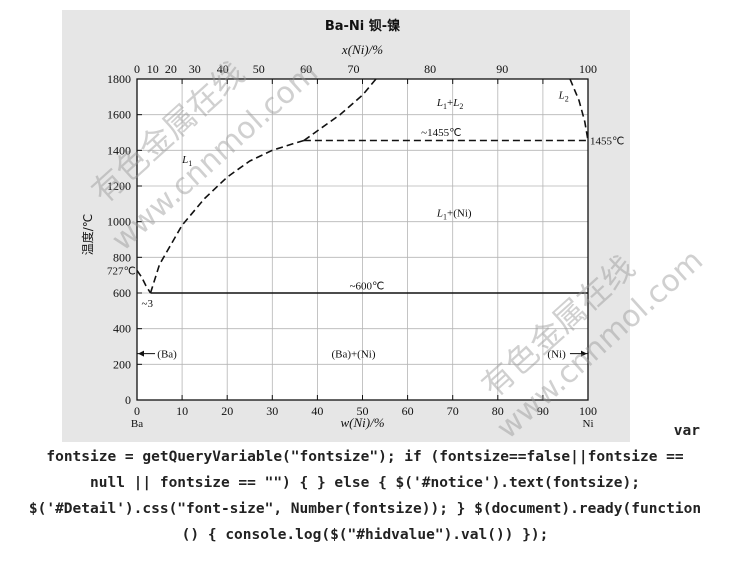  What do you see at coordinates (449, 104) in the screenshot?
I see `annotation-label: L1+L2` at bounding box center [449, 104].